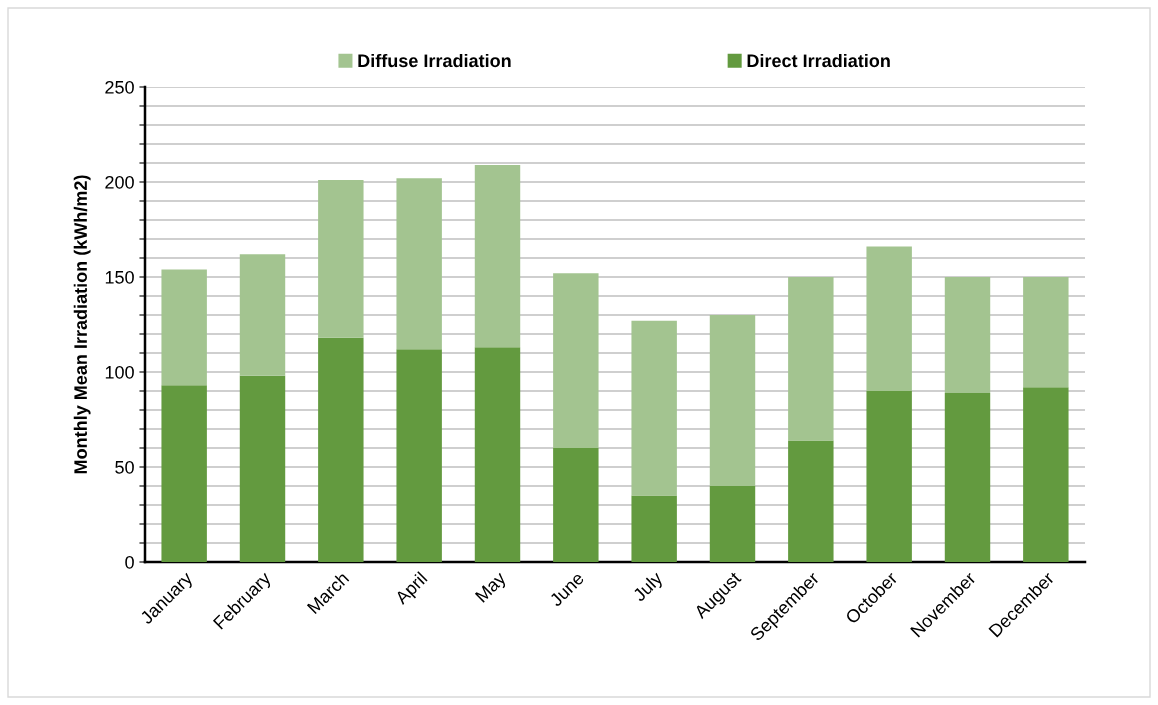  I want to click on x-tick-label: July, so click(649, 587).